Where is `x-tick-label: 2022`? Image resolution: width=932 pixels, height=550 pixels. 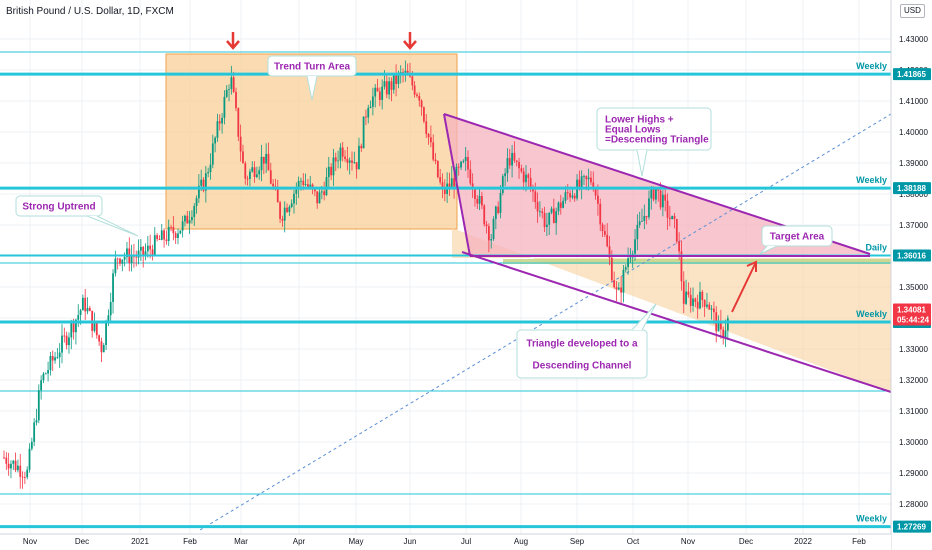
x-tick-label: 2022 is located at coordinates (803, 541).